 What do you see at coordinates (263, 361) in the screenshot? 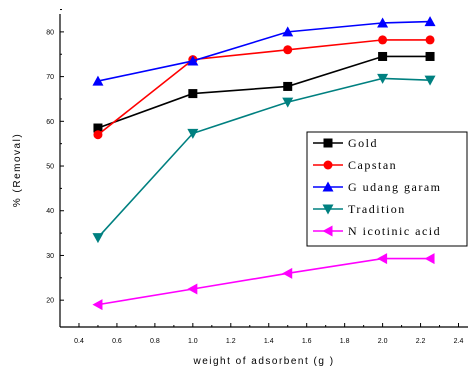
I see `x-axis-title: weight of adsorbent (g )` at bounding box center [263, 361].